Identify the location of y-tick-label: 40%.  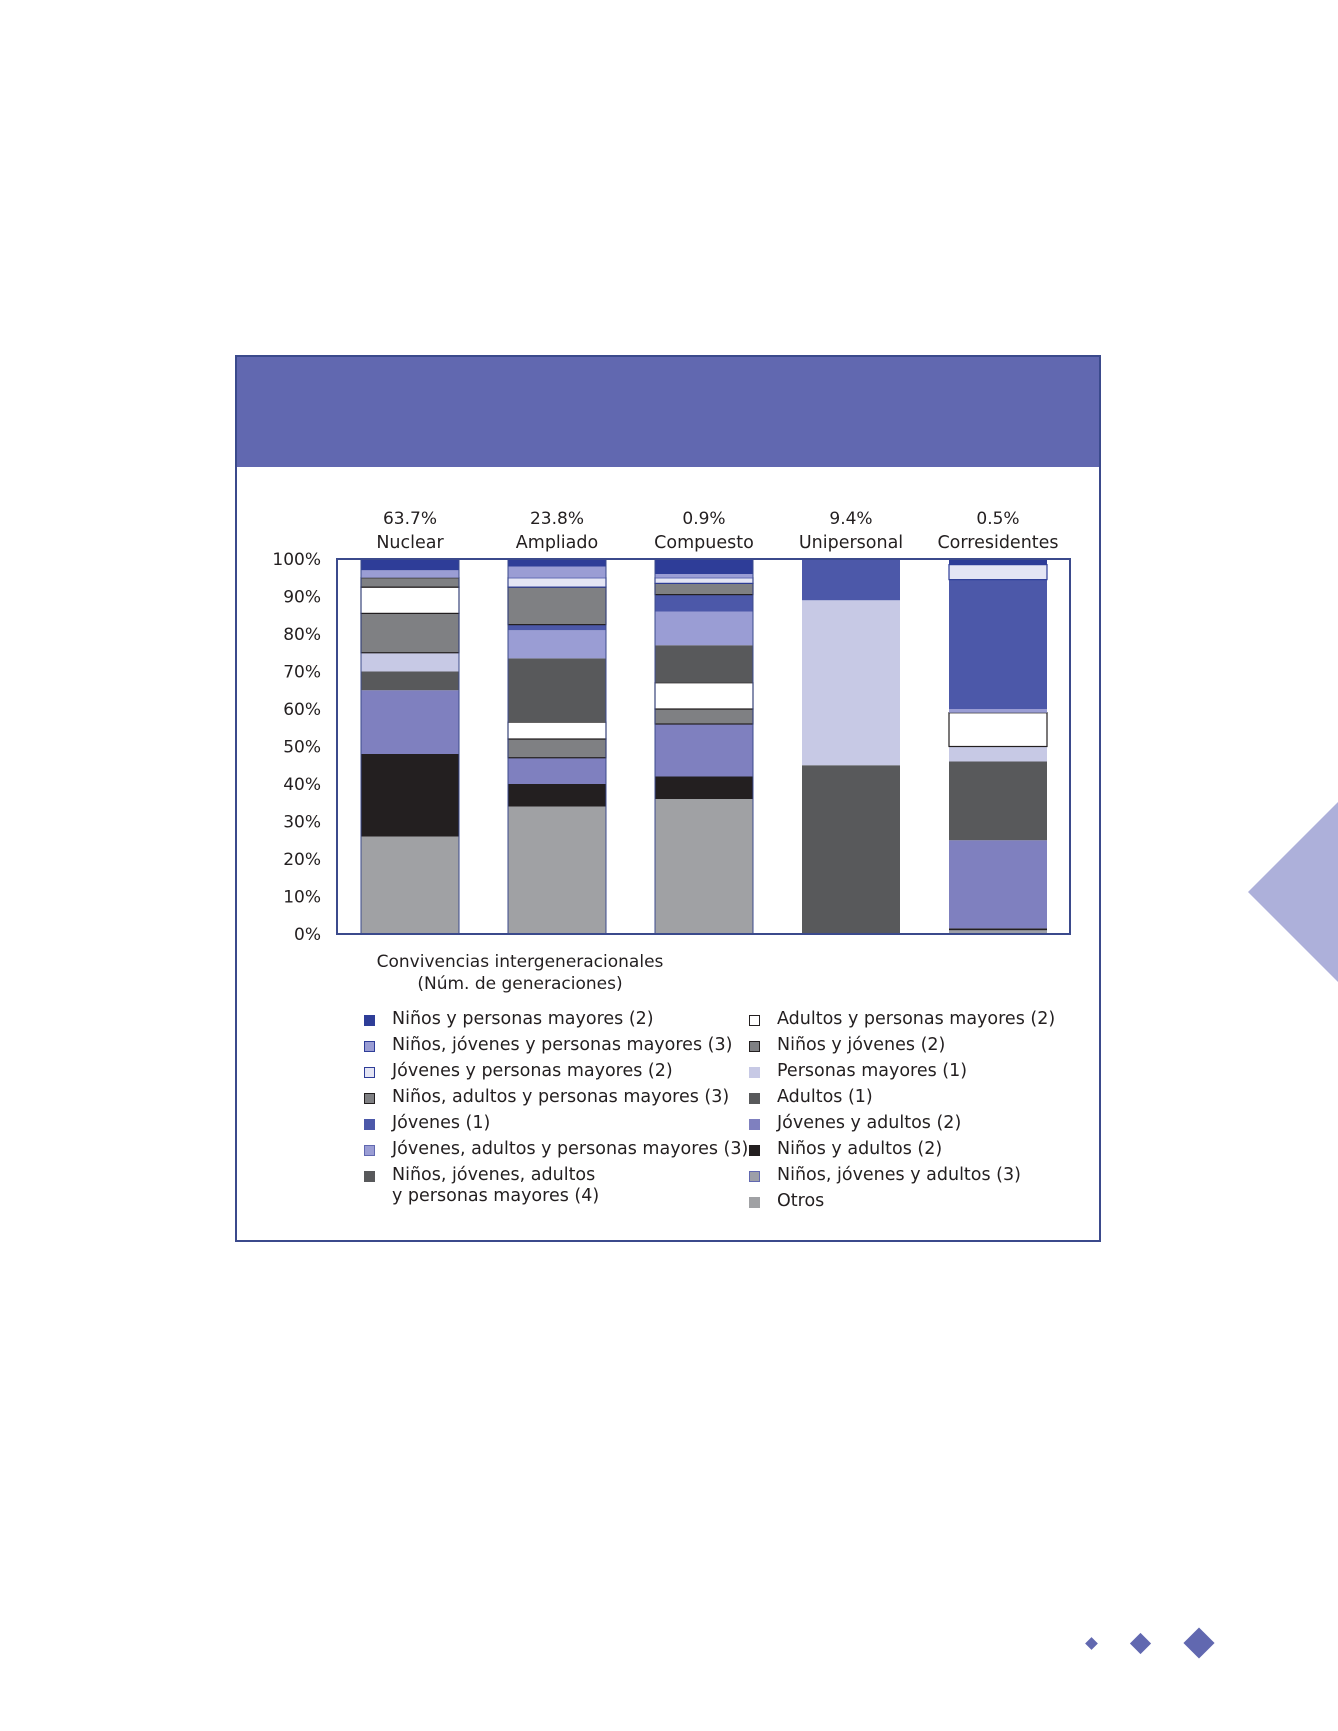
(302, 785).